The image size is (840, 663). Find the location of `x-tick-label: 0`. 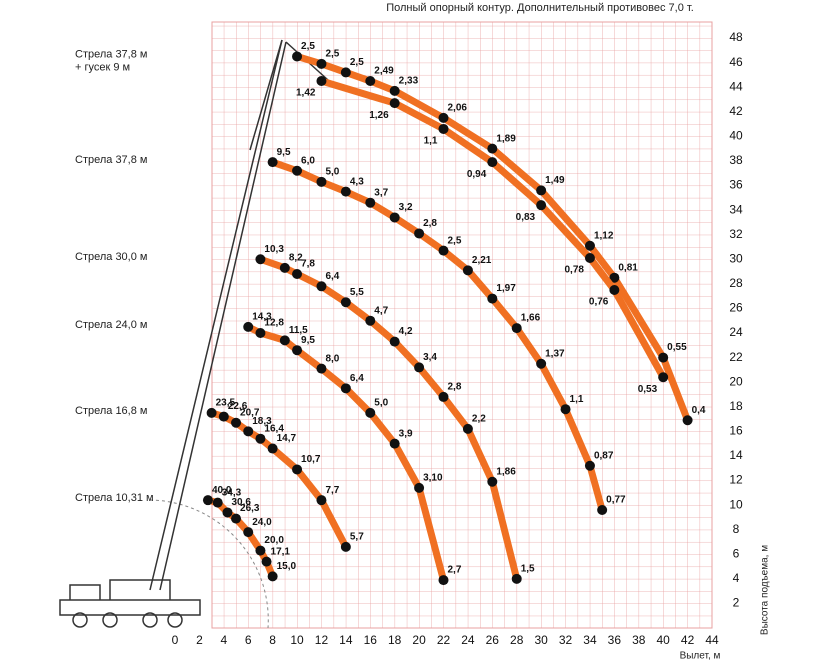

x-tick-label: 0 is located at coordinates (175, 640).